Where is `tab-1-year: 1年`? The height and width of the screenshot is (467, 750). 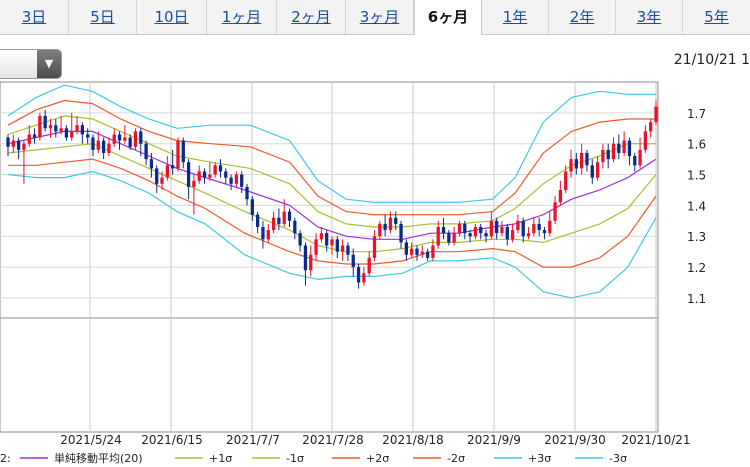
tab-1-year: 1年 is located at coordinates (515, 17).